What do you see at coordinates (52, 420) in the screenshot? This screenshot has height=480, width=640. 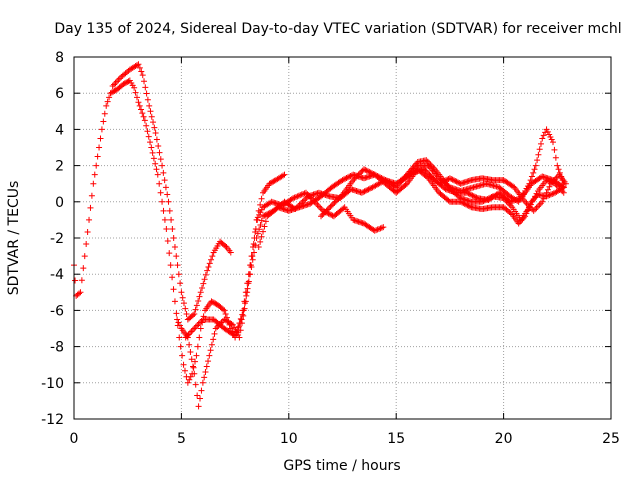 I see `y-tick-label: -12` at bounding box center [52, 420].